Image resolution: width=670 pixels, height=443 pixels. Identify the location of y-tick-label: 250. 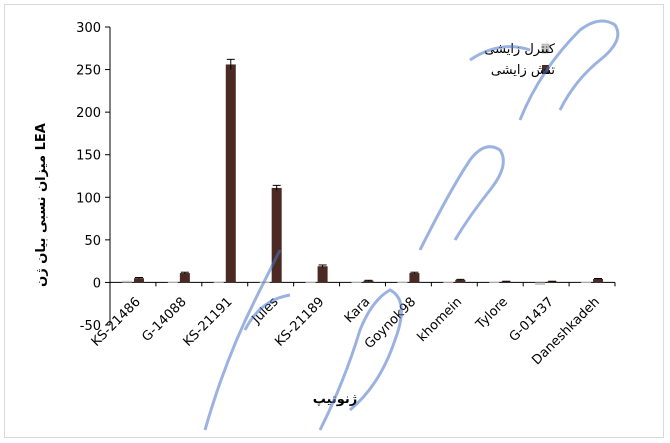
(88, 71).